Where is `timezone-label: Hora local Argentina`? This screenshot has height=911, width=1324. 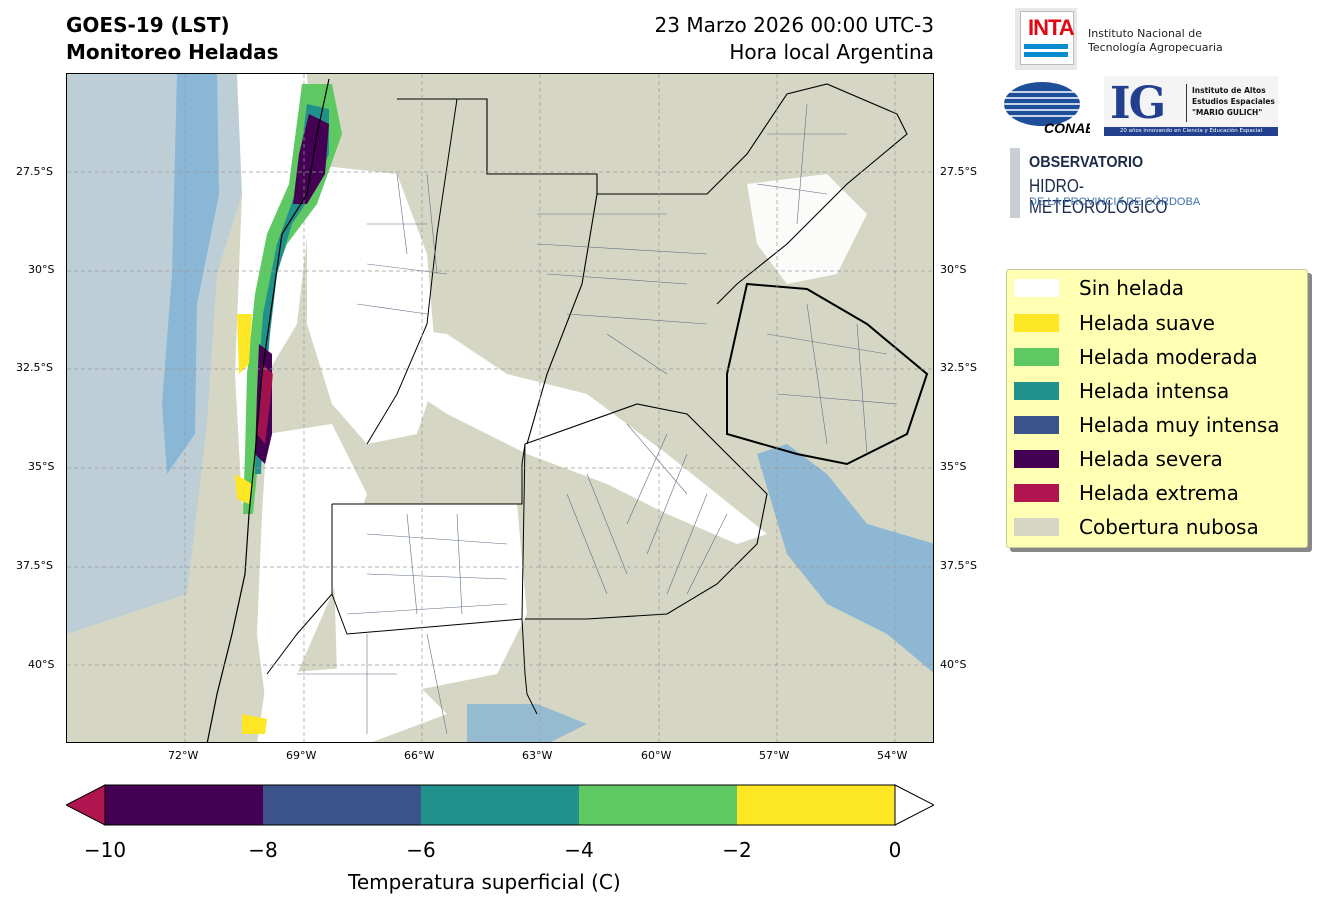 timezone-label: Hora local Argentina is located at coordinates (831, 52).